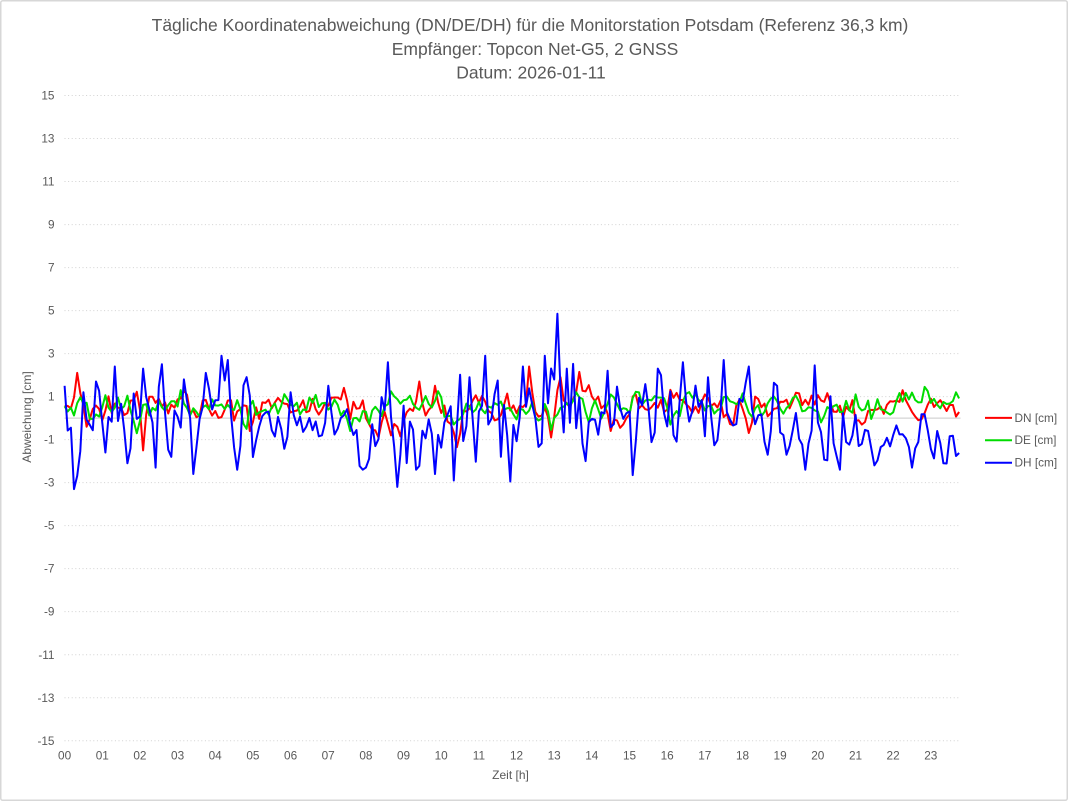  What do you see at coordinates (931, 756) in the screenshot?
I see `svg-text: 23` at bounding box center [931, 756].